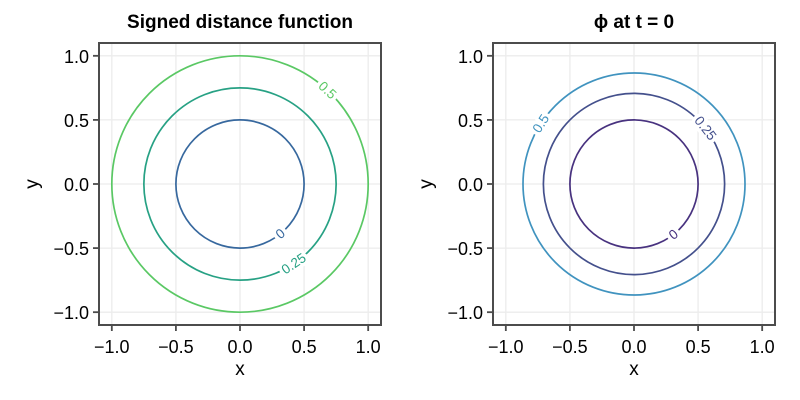 Image resolution: width=800 pixels, height=400 pixels. I want to click on contour-label-0.5: 0.5, so click(540, 124).